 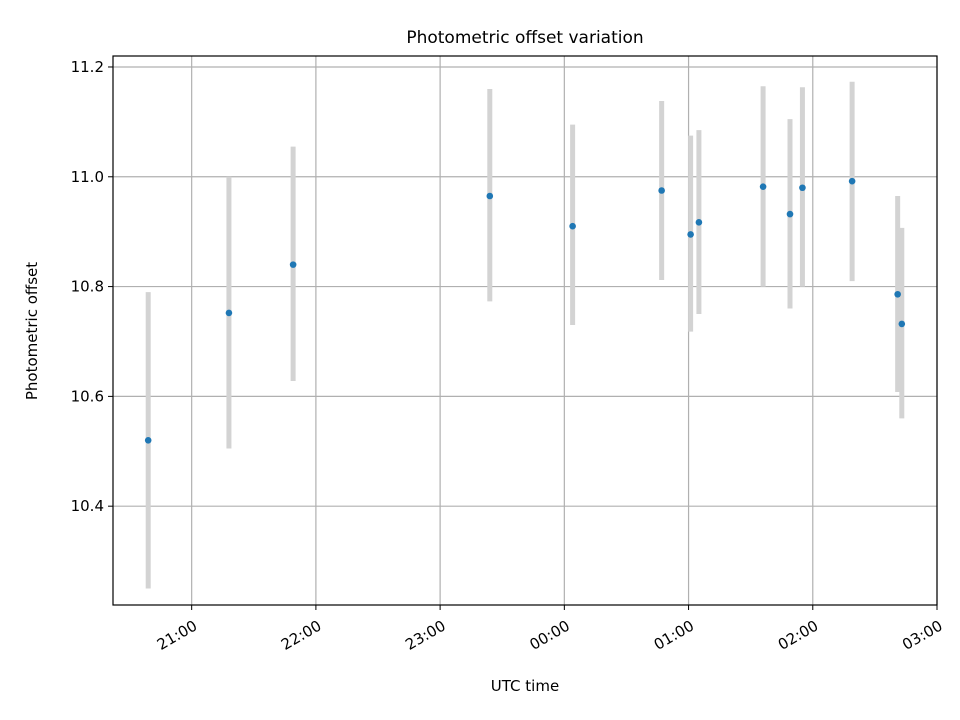 I want to click on y-axis-label: Photometric offset, so click(x=32, y=331).